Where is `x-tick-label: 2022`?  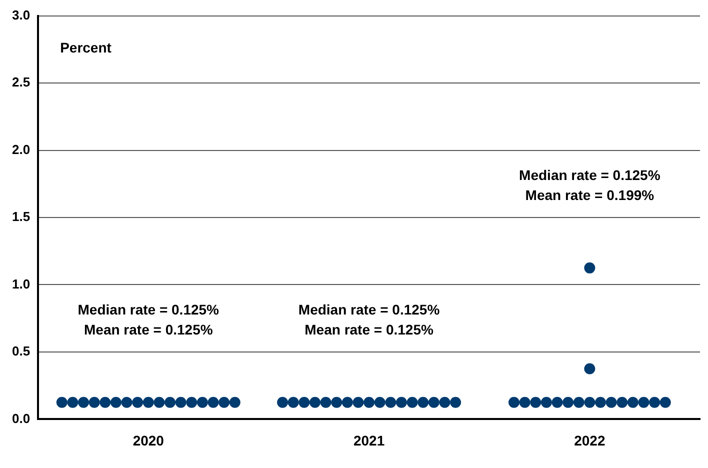
x-tick-label: 2022 is located at coordinates (590, 440).